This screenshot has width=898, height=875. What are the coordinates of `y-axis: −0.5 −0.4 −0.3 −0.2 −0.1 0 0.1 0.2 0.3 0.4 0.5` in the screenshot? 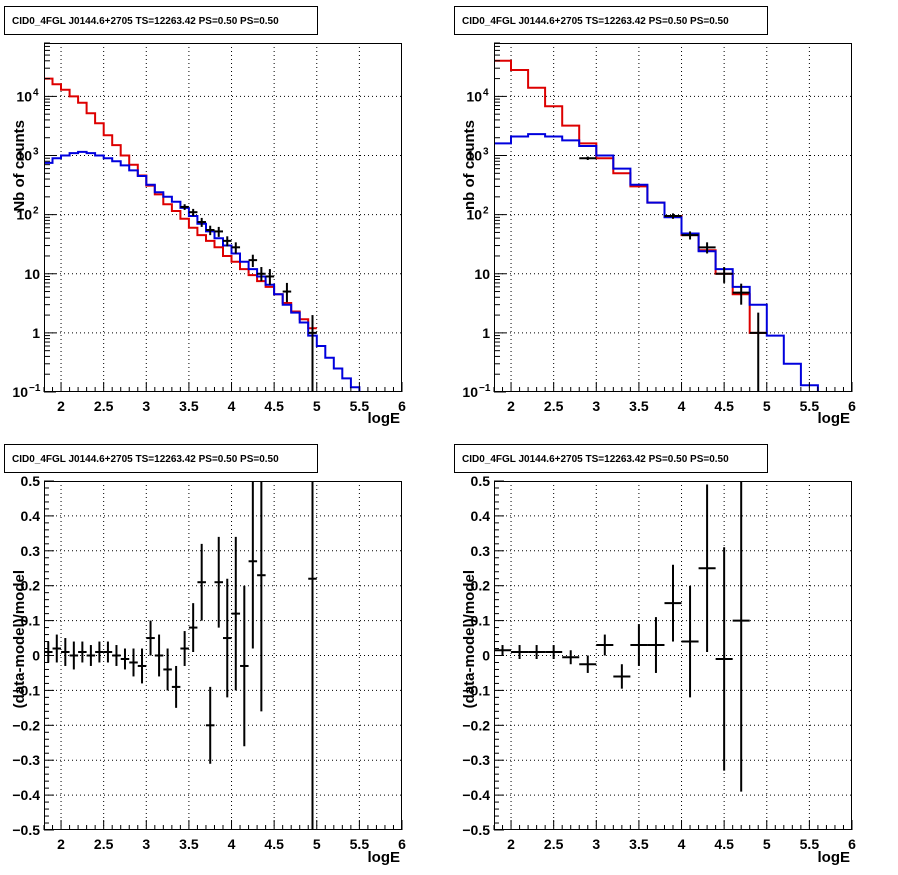 It's located at (483, 655).